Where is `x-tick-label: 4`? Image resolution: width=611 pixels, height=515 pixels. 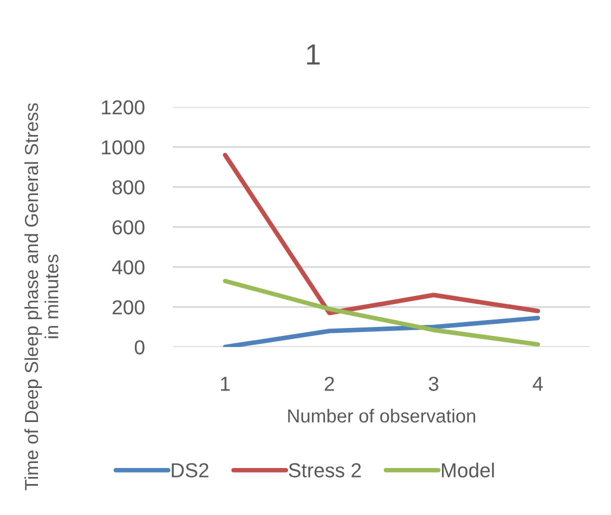 x-tick-label: 4 is located at coordinates (537, 383).